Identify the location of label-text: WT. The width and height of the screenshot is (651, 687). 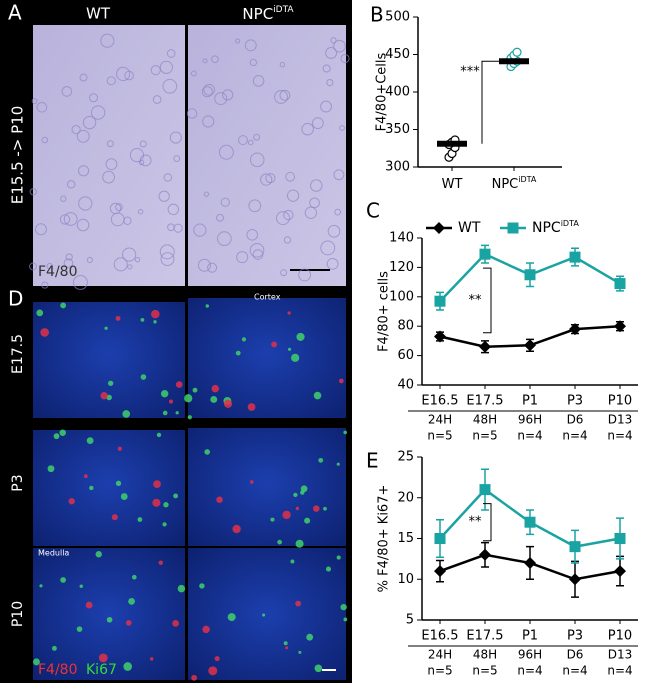
(452, 184).